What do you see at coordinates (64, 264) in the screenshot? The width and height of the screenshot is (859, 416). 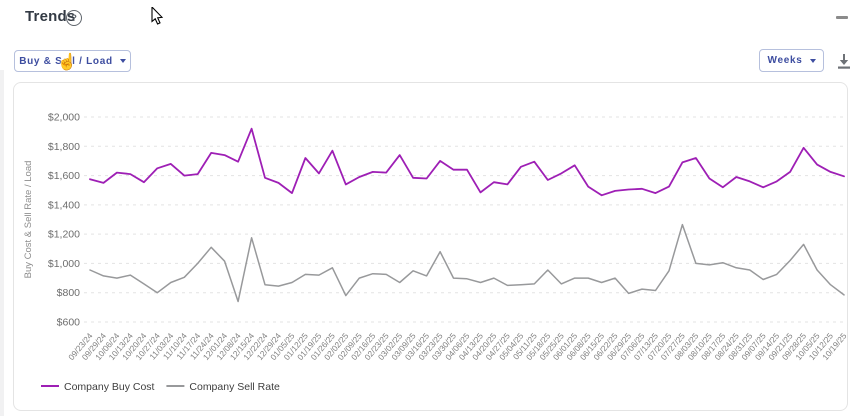 I see `y-tick-label: $1,000` at bounding box center [64, 264].